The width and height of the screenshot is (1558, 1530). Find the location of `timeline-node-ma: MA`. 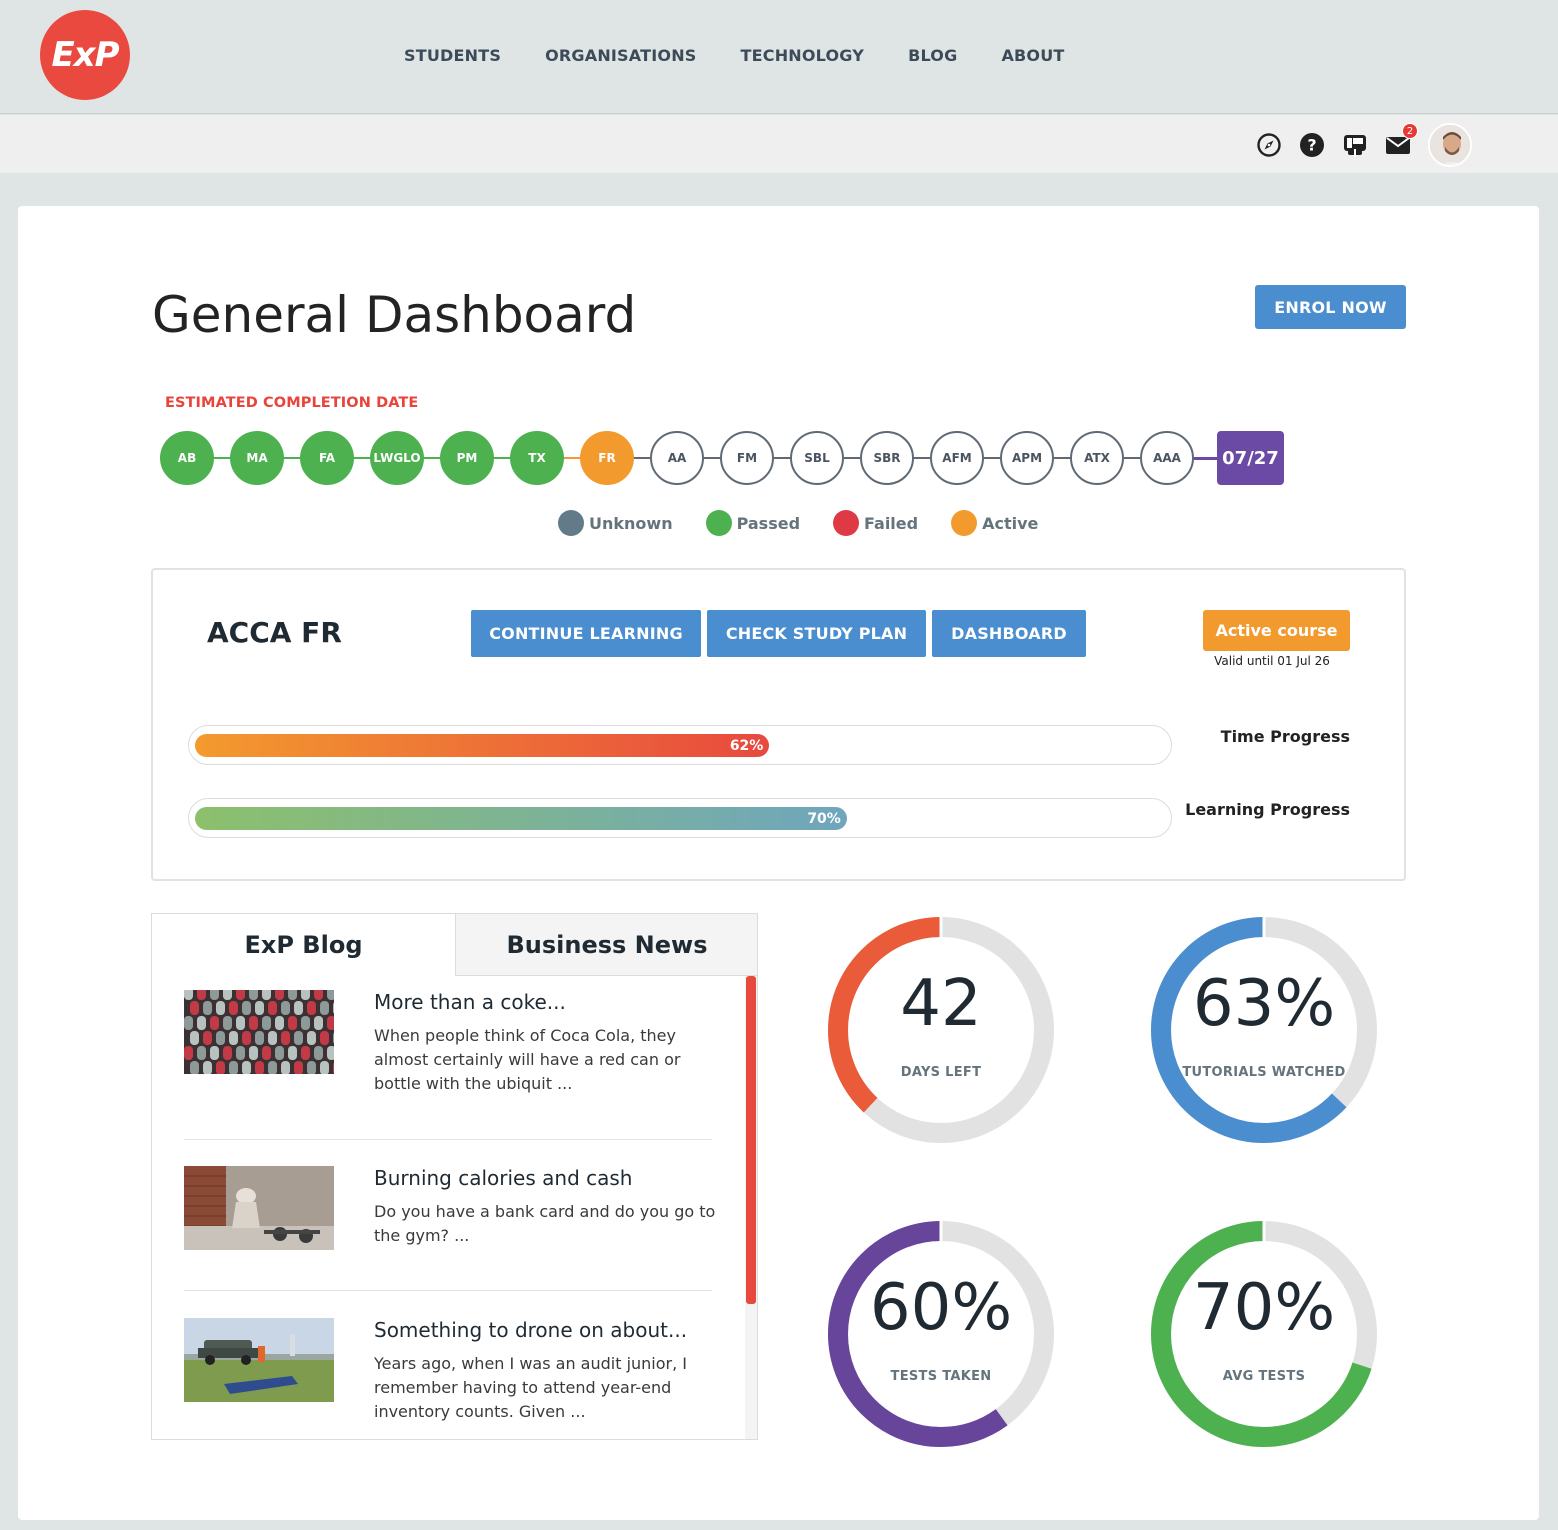

timeline-node-ma: MA is located at coordinates (257, 458).